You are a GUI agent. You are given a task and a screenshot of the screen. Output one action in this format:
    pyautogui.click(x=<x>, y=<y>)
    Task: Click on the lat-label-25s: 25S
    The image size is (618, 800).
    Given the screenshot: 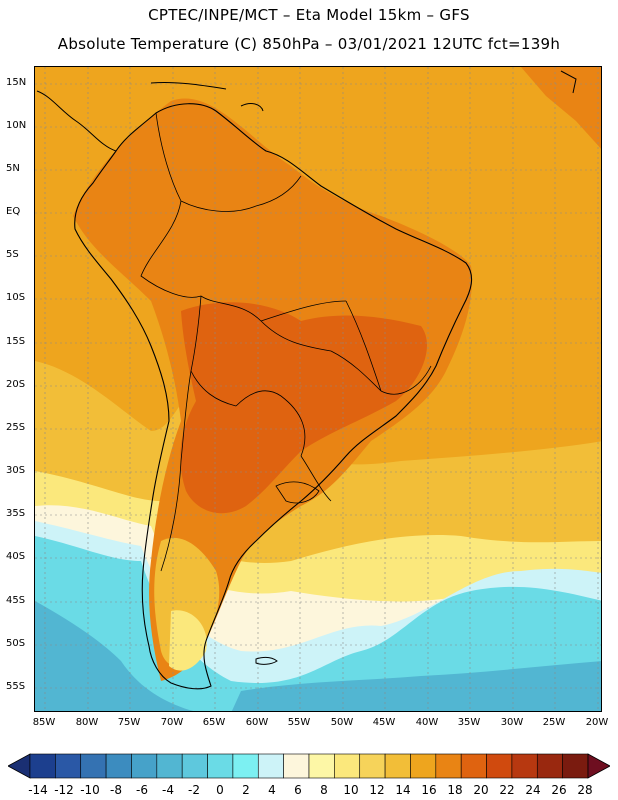 What is the action you would take?
    pyautogui.click(x=16, y=427)
    